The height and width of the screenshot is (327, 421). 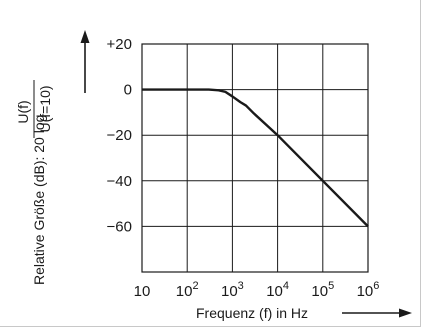 I want to click on x-axis-arrow-head, so click(x=405, y=313).